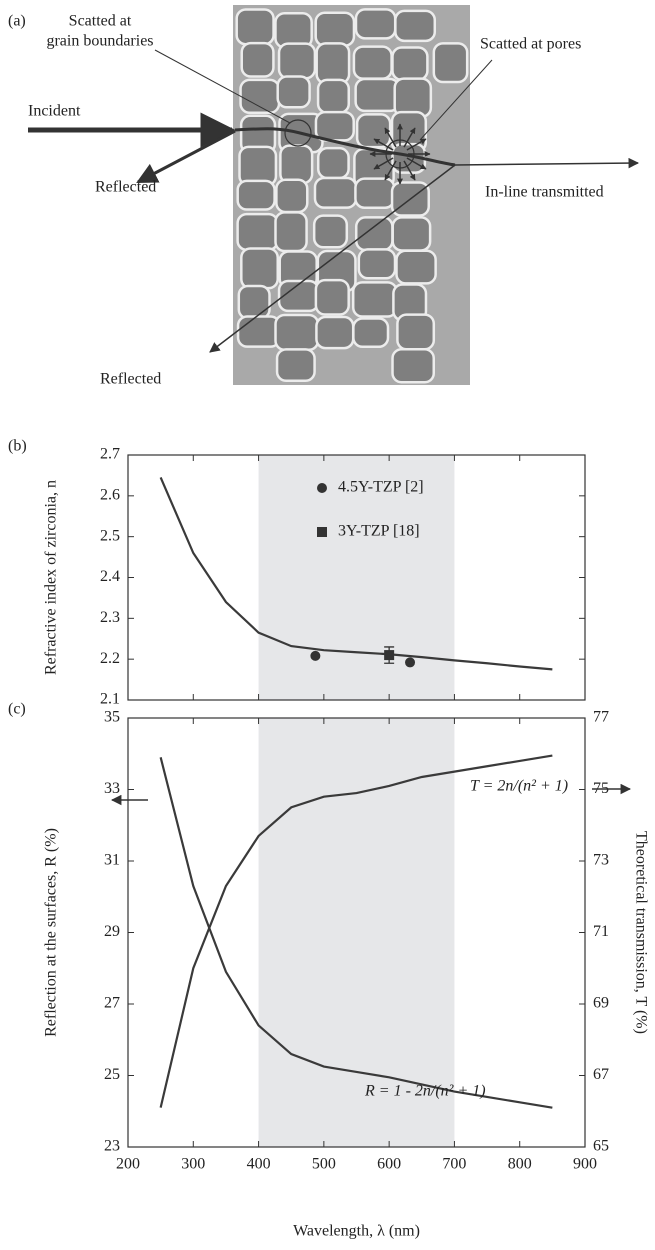 This screenshot has height=1250, width=655. I want to click on annotation: Scatted at pores, so click(530, 44).